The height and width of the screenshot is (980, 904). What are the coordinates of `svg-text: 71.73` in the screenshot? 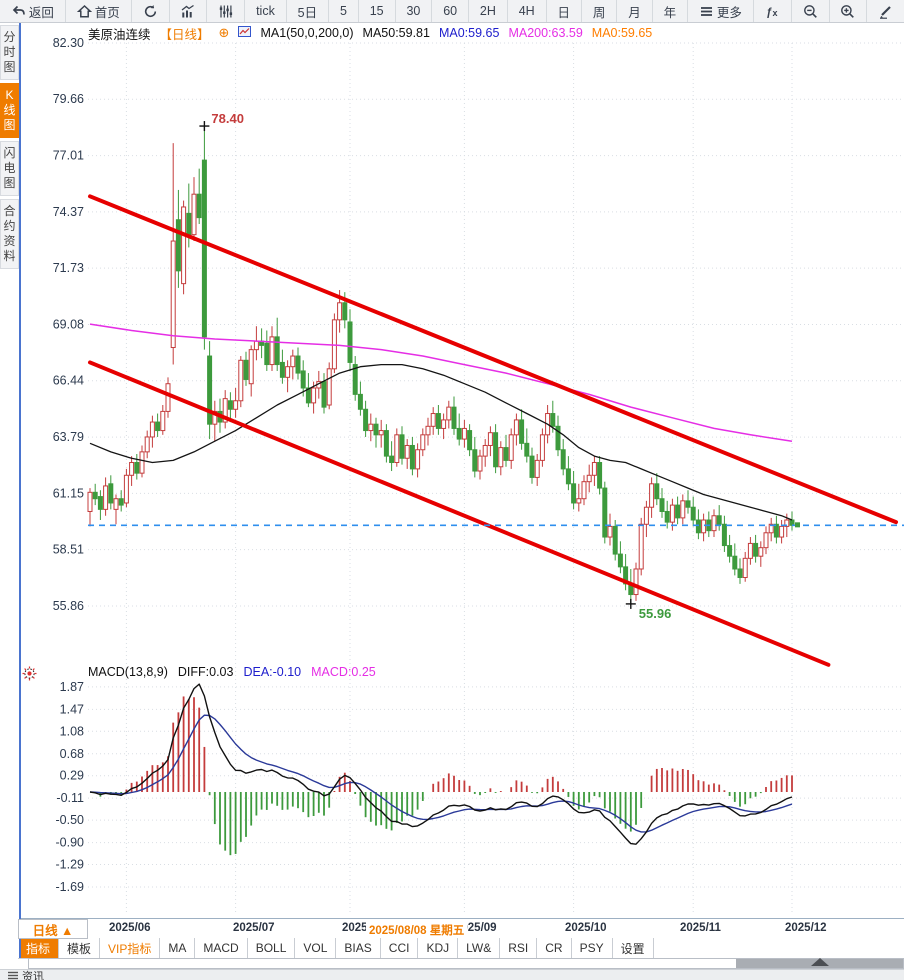 It's located at (68, 268).